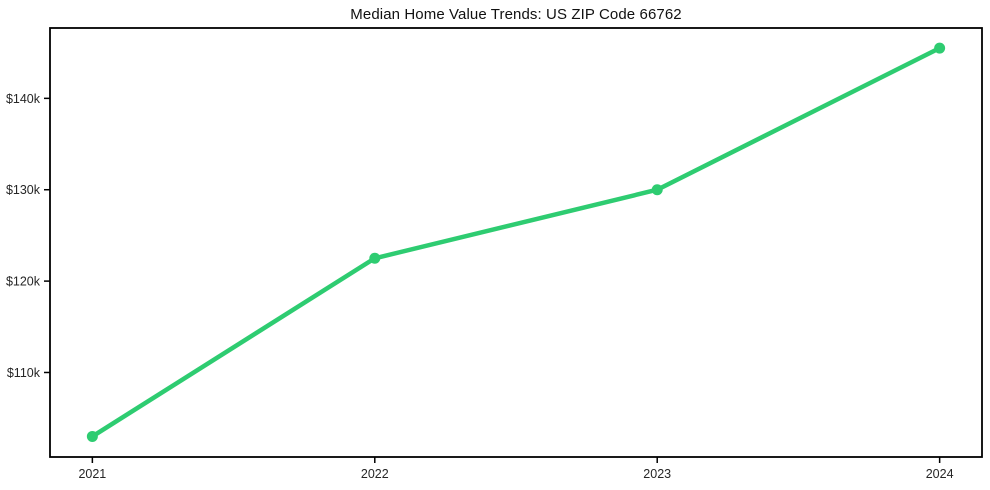 The width and height of the screenshot is (990, 490). I want to click on y-tick-label: $120k, so click(23, 282).